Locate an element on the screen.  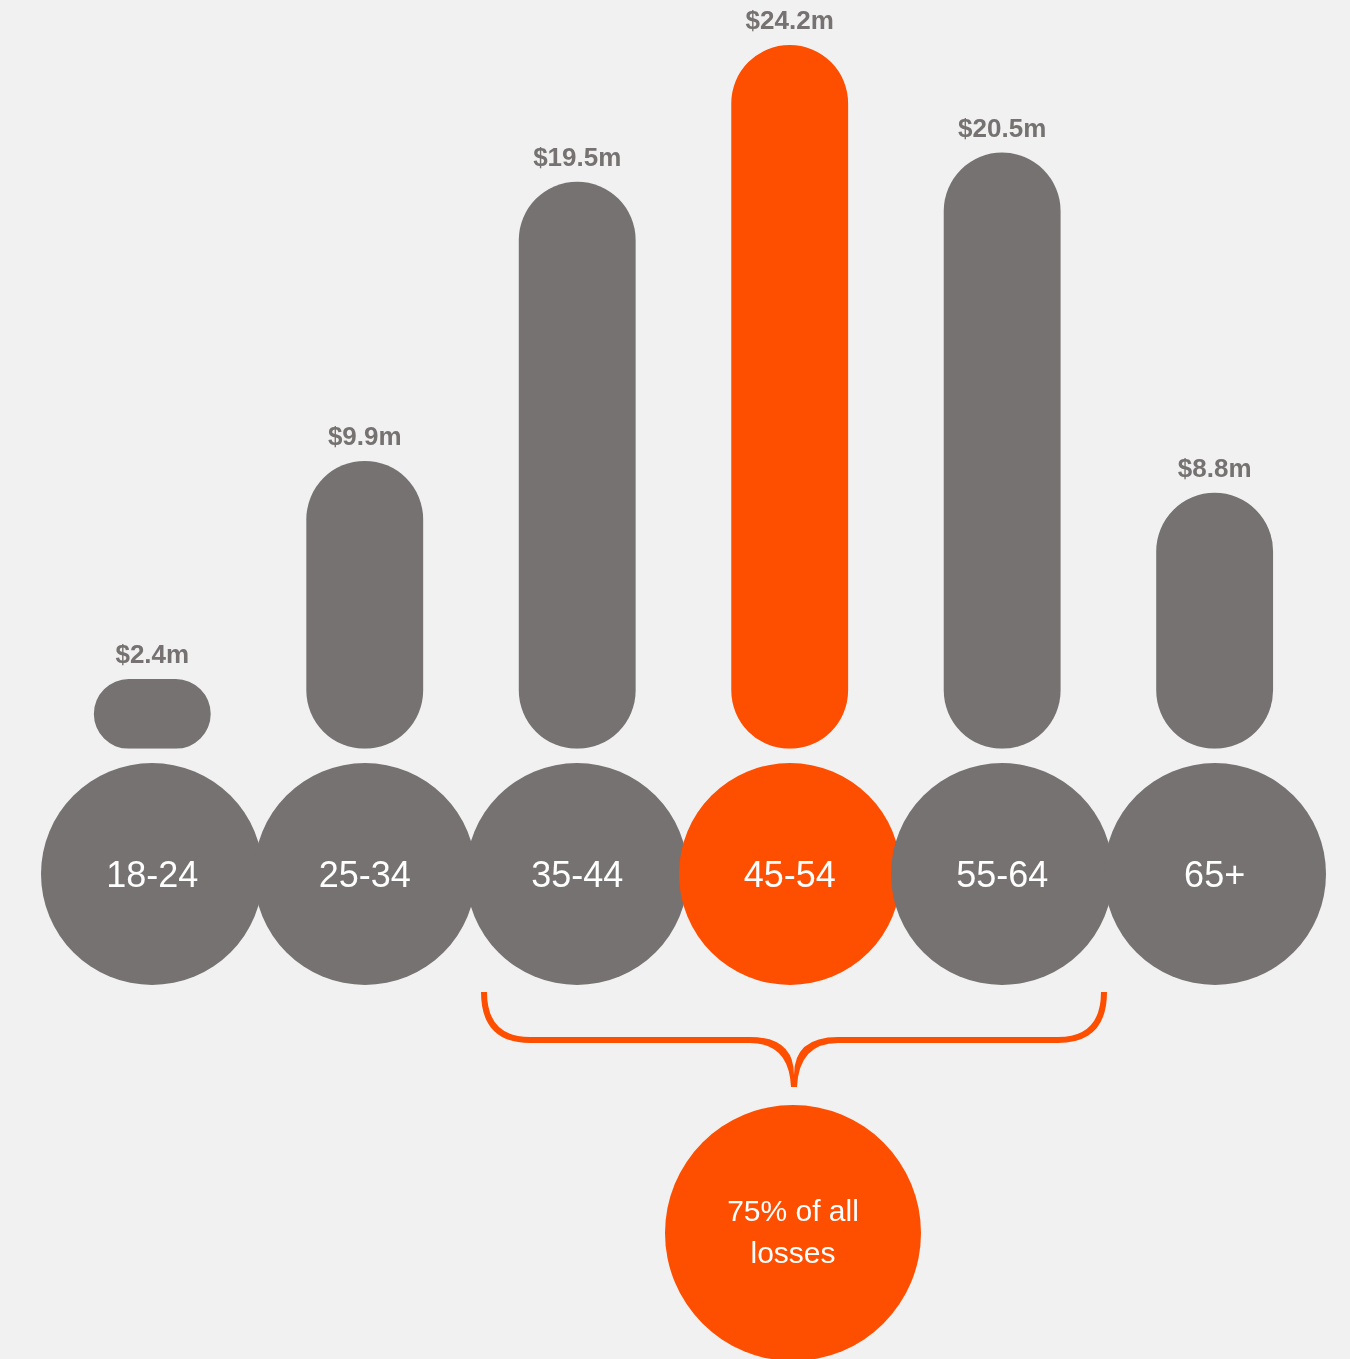
x-tick-label: 65+ is located at coordinates (1215, 875).